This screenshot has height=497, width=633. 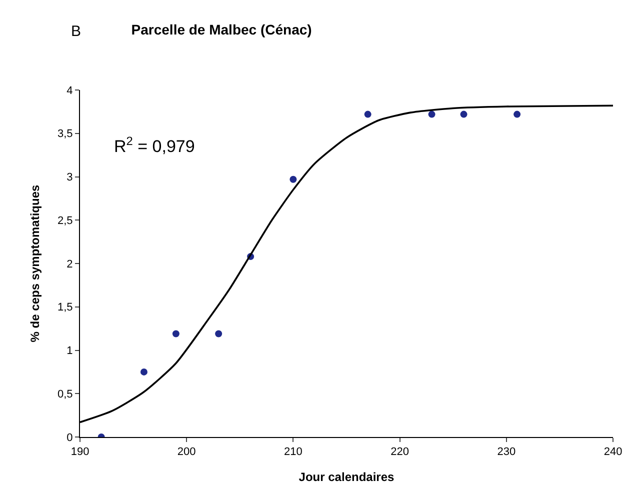 I want to click on x-tick-label: 240, so click(x=613, y=452).